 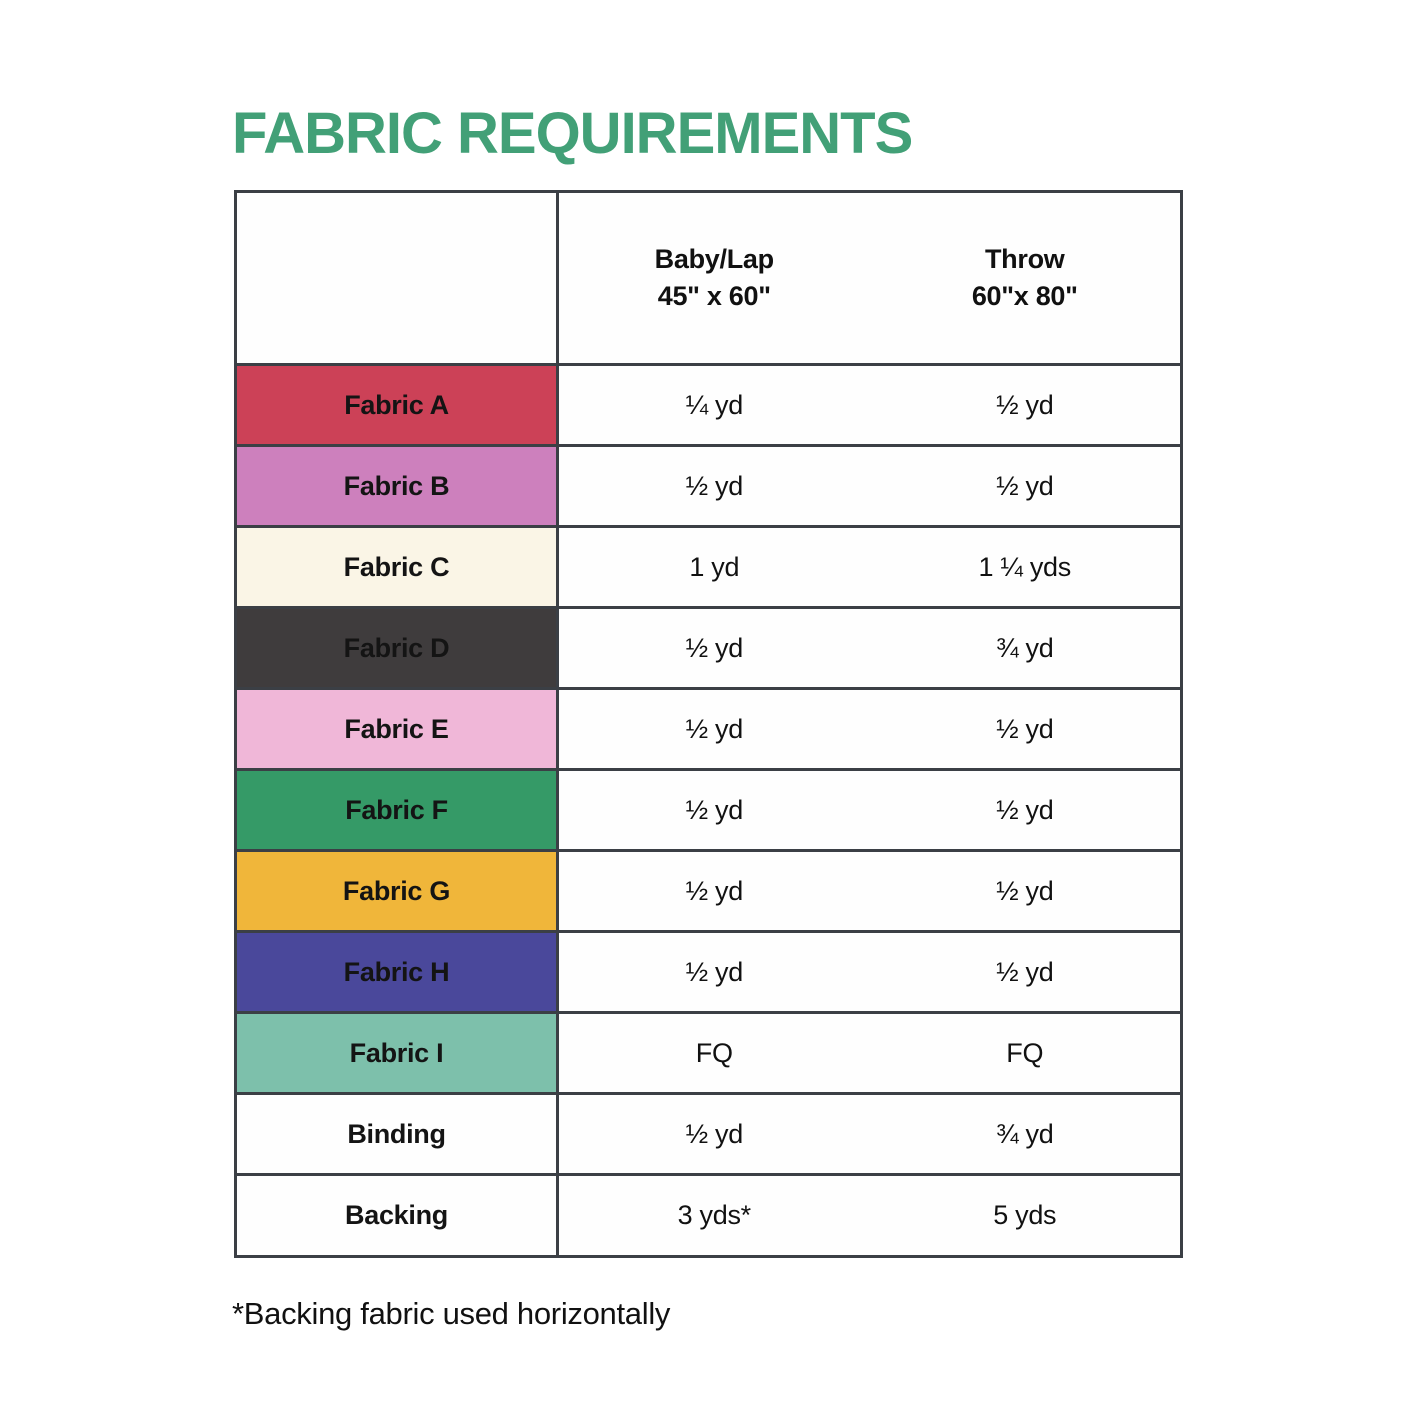 What do you see at coordinates (714, 1052) in the screenshot?
I see `baby-lap-value: FQ` at bounding box center [714, 1052].